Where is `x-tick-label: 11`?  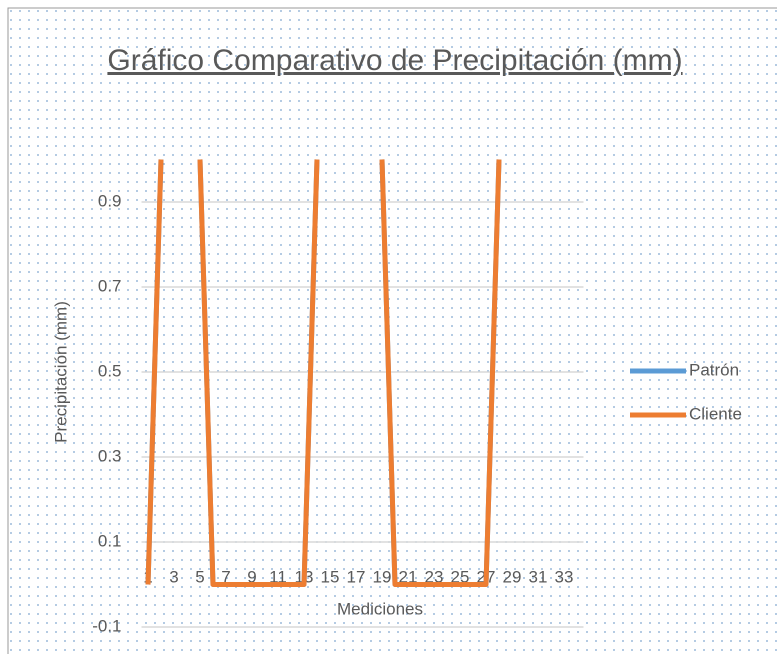
x-tick-label: 11 is located at coordinates (278, 576).